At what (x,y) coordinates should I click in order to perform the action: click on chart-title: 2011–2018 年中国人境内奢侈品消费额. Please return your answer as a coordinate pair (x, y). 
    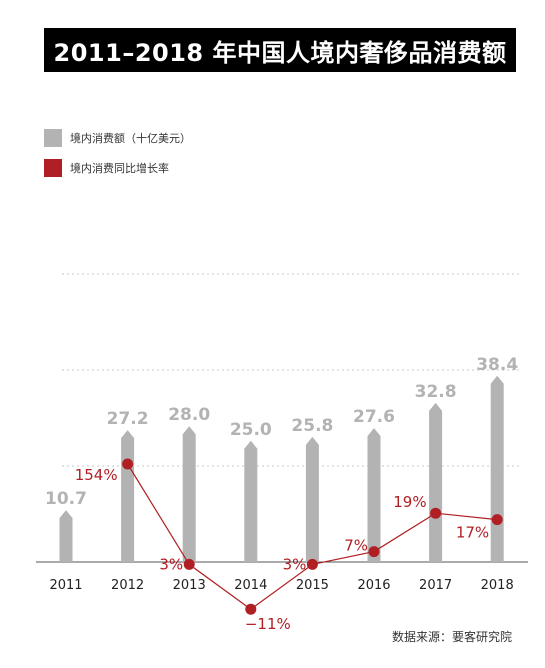
    Looking at the image, I should click on (280, 50).